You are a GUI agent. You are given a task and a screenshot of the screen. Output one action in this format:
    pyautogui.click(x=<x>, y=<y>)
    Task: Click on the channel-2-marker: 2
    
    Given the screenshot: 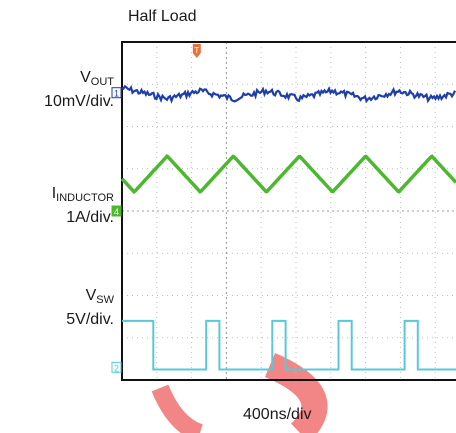 What is the action you would take?
    pyautogui.click(x=116, y=367)
    